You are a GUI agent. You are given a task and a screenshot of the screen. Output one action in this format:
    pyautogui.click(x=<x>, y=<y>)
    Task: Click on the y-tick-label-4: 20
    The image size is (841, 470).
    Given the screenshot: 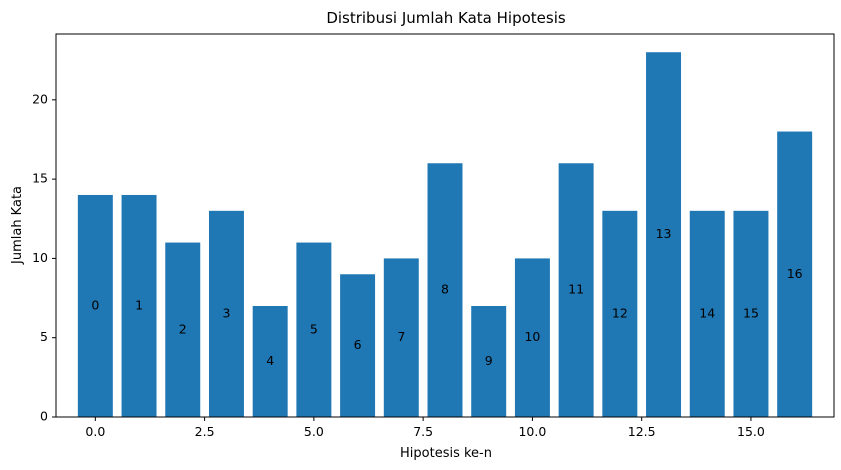 What is the action you would take?
    pyautogui.click(x=40, y=98)
    